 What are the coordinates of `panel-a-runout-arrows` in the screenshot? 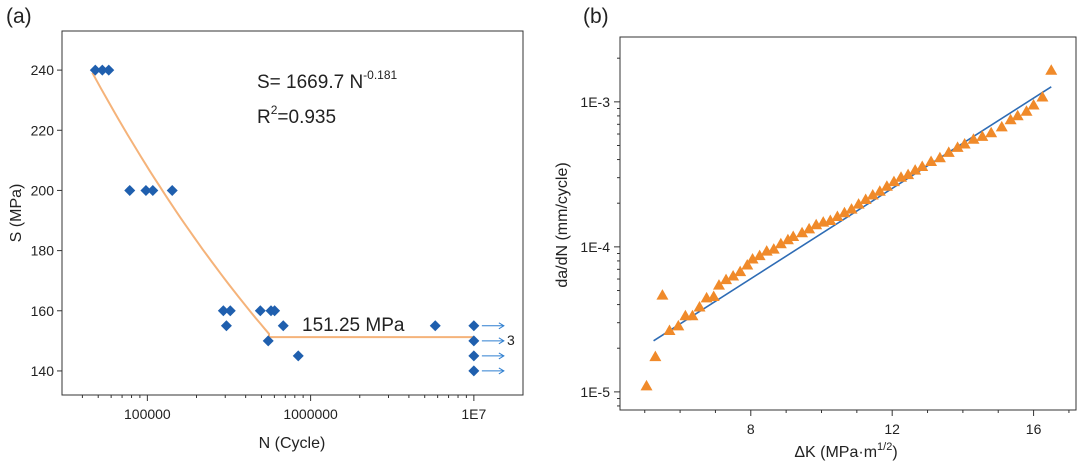 It's located at (493, 348).